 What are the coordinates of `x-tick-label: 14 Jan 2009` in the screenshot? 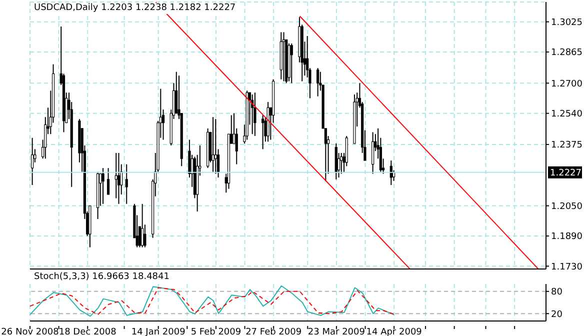 It's located at (158, 332).